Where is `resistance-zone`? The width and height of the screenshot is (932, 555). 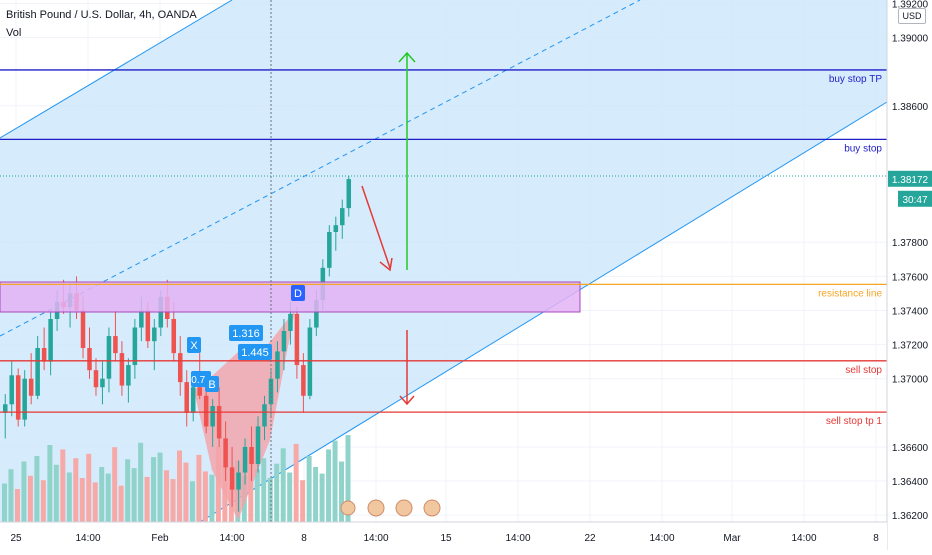
resistance-zone is located at coordinates (290, 297).